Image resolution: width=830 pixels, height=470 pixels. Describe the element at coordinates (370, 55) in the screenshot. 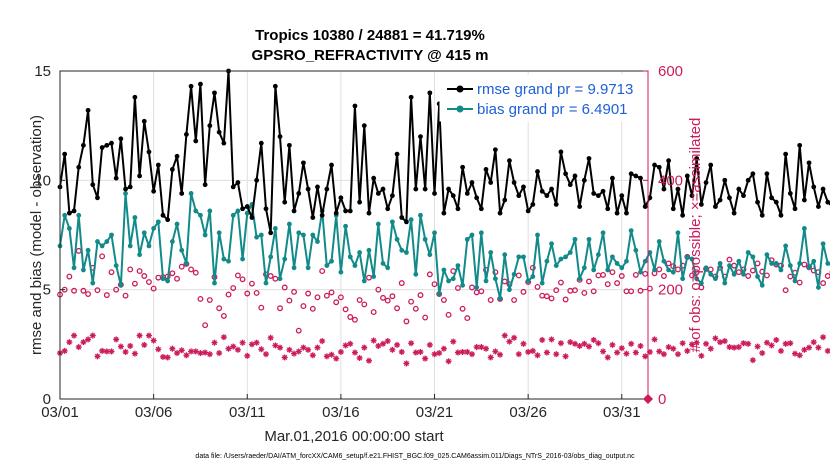

I see `chart-subtitle: GPSRO_REFRACTIVITY @ 415 m` at that location.